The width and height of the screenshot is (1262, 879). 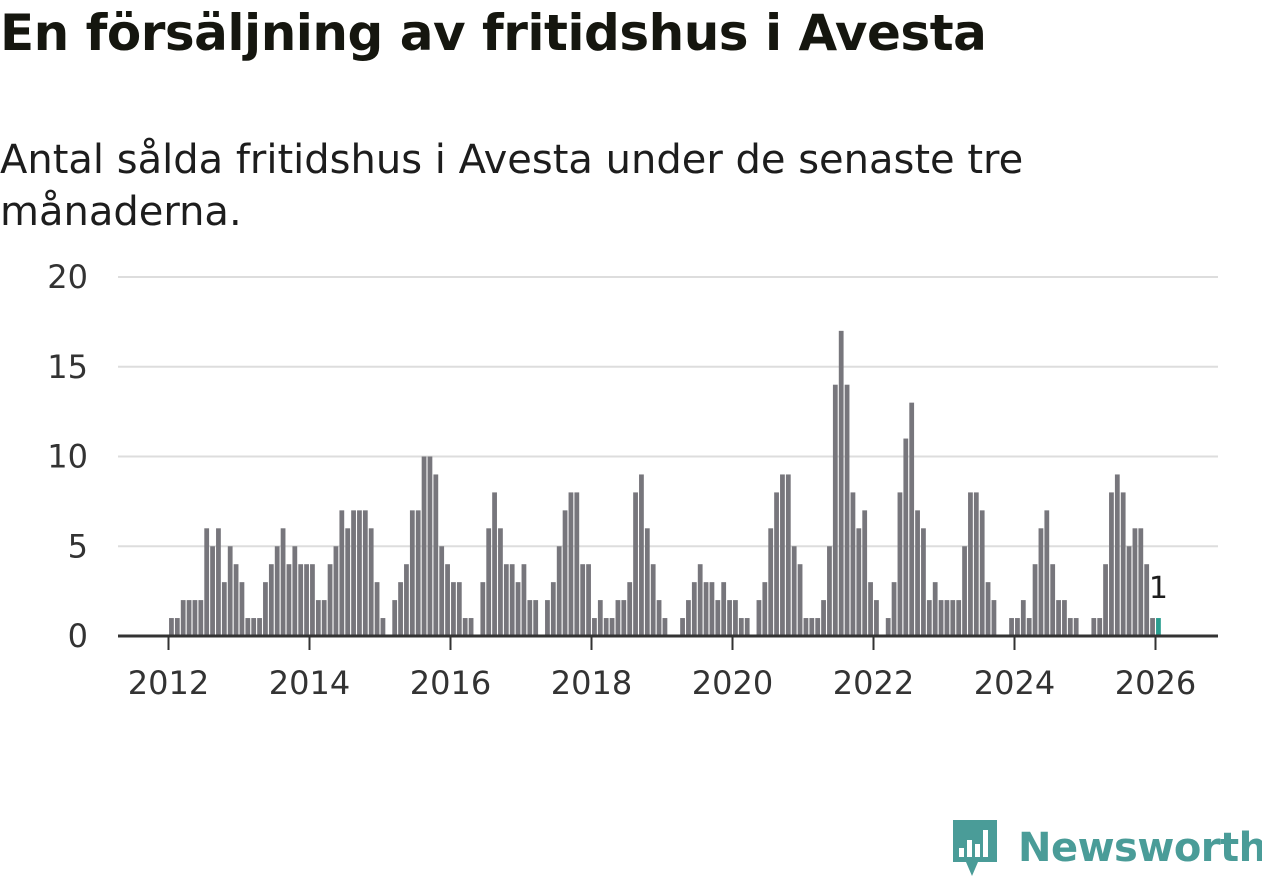 I want to click on x-tick-label: 2026, so click(x=1155, y=683).